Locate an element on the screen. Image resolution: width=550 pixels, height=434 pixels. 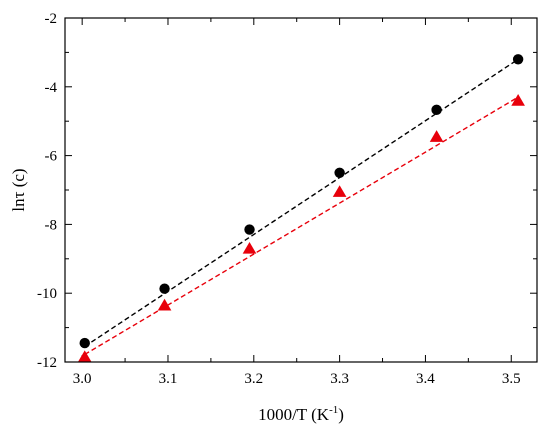
x-tick-label: 3.0 is located at coordinates (82, 379).